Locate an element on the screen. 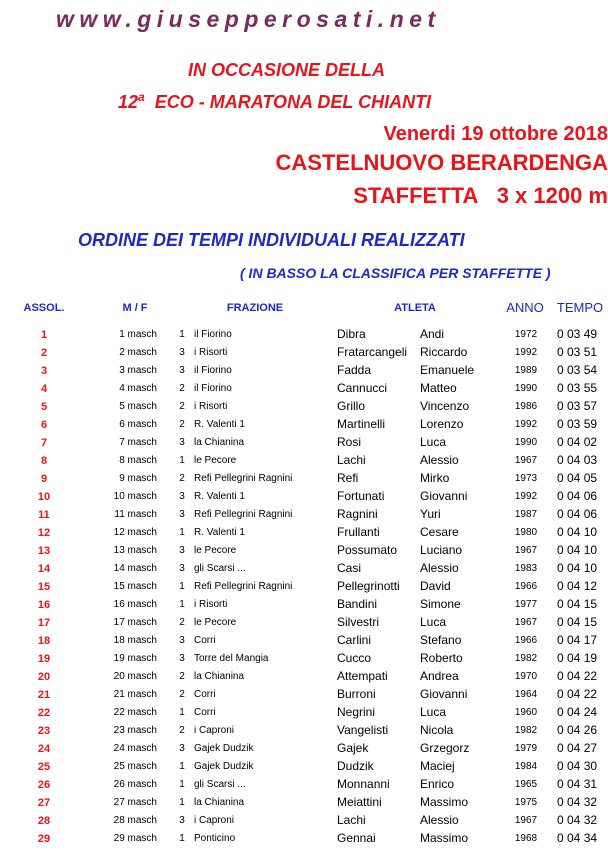 This screenshot has width=608, height=852. edition-line: 12a ECO - MARATONA DEL CHIANTI is located at coordinates (274, 101).